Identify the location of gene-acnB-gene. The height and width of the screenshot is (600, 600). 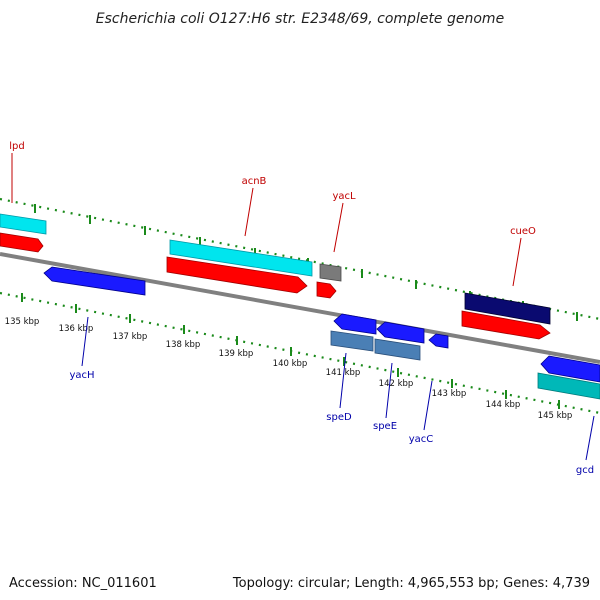
(237, 275).